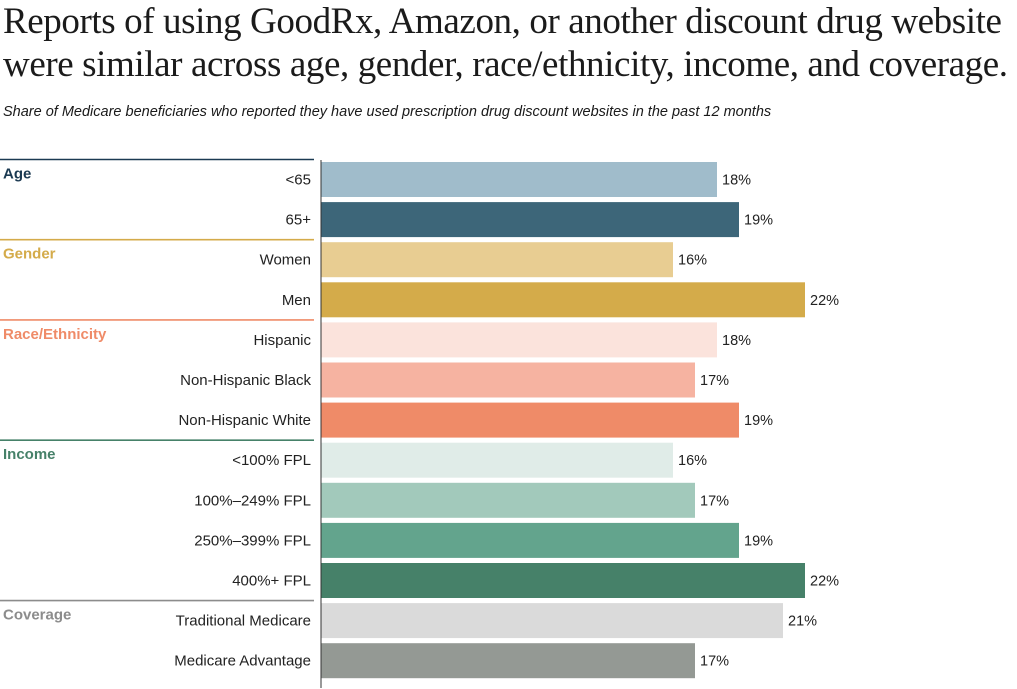 The height and width of the screenshot is (689, 1017). I want to click on category-label-7: <100% FPL, so click(271, 460).